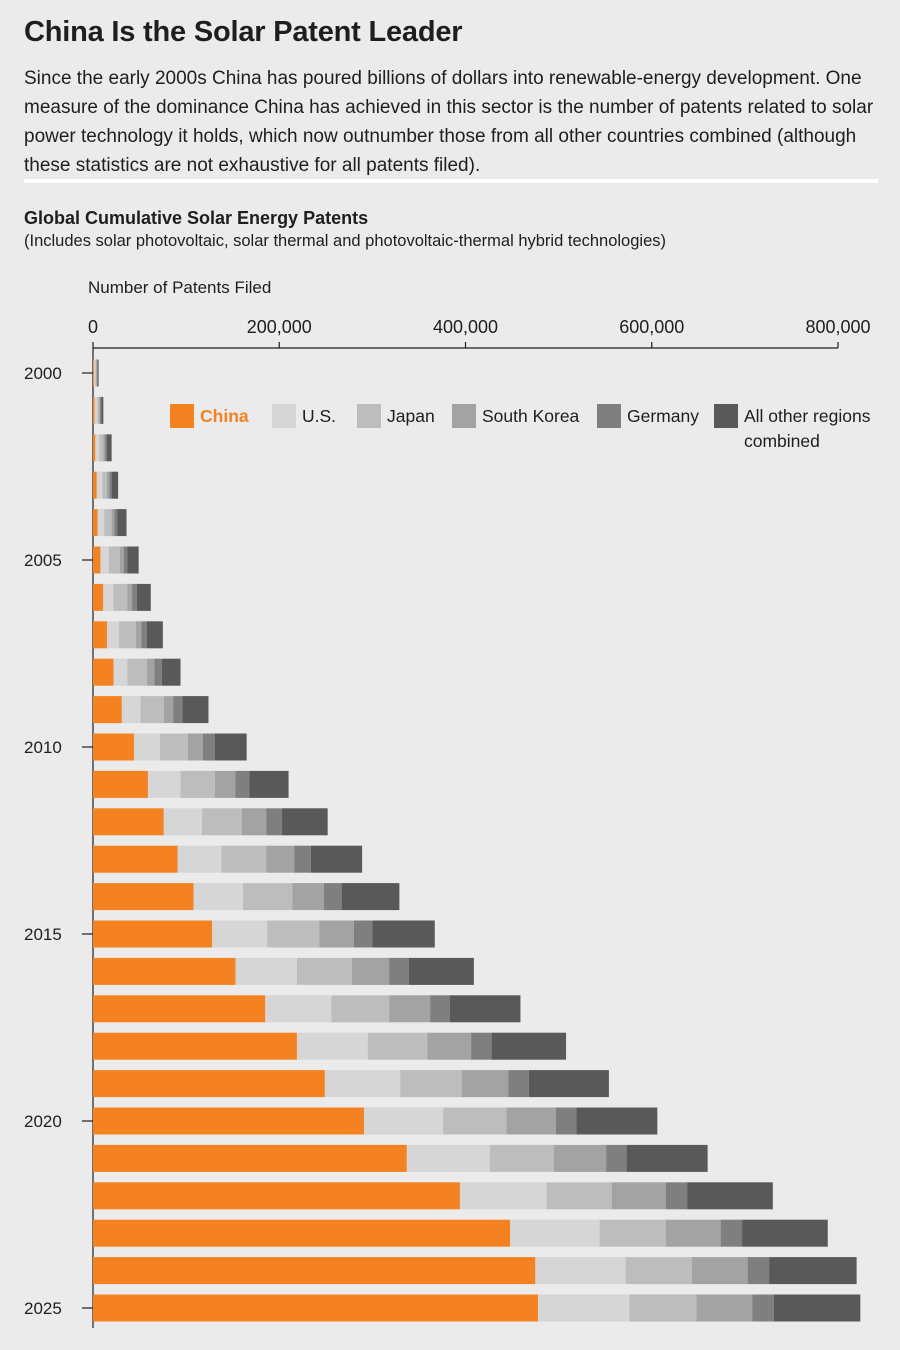  Describe the element at coordinates (128, 635) in the screenshot. I see `bar-group-2007` at that location.